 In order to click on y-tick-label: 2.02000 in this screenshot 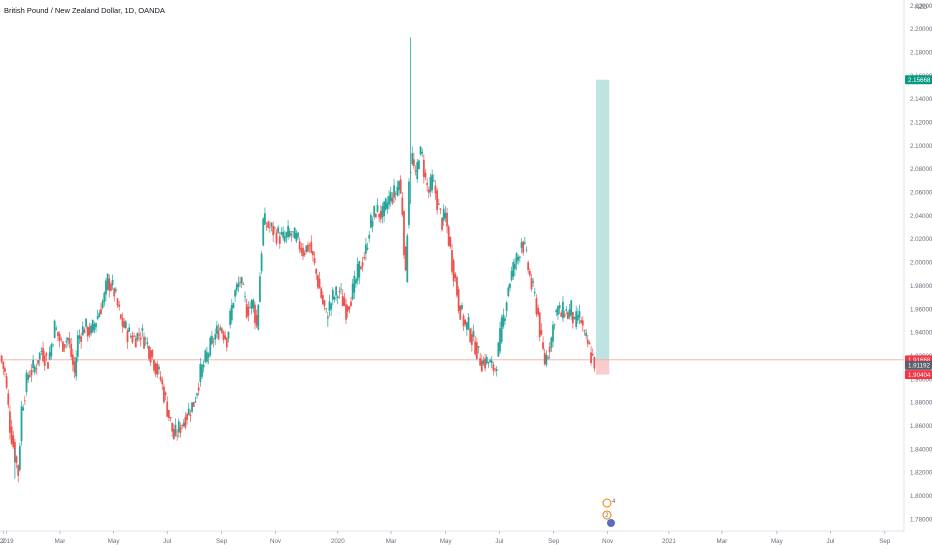, I will do `click(921, 239)`.